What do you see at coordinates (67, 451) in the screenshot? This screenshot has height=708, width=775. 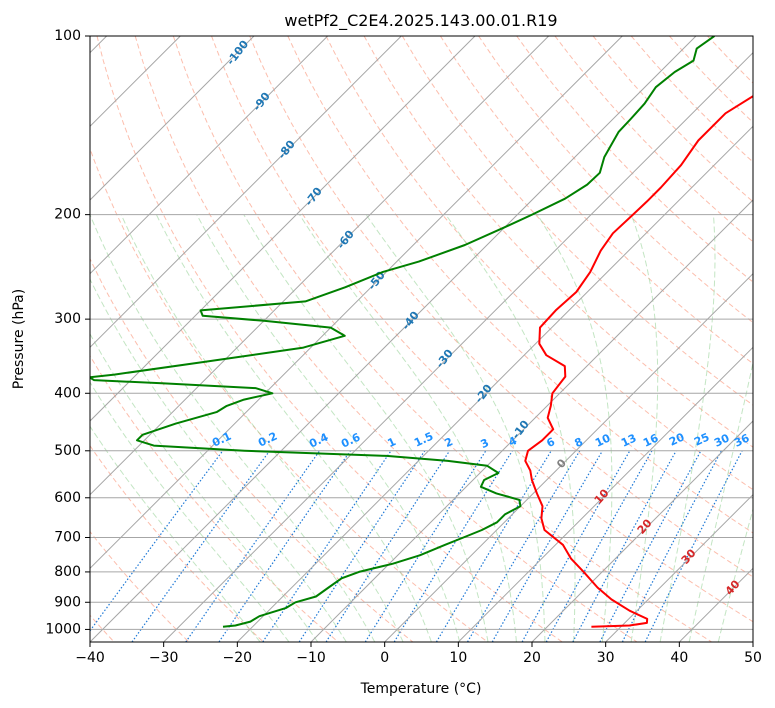 I see `y-tick-label: 500` at bounding box center [67, 451].